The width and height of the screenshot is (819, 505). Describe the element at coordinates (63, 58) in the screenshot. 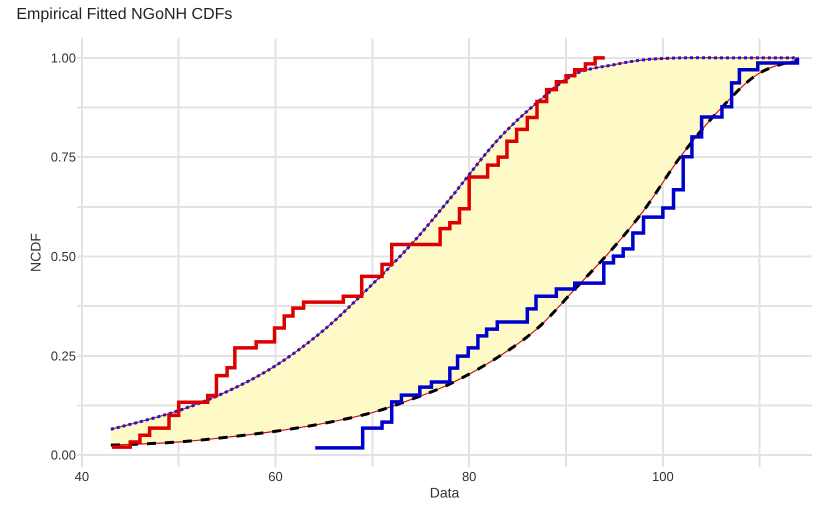

I see `y-tick-label: 1.00` at that location.